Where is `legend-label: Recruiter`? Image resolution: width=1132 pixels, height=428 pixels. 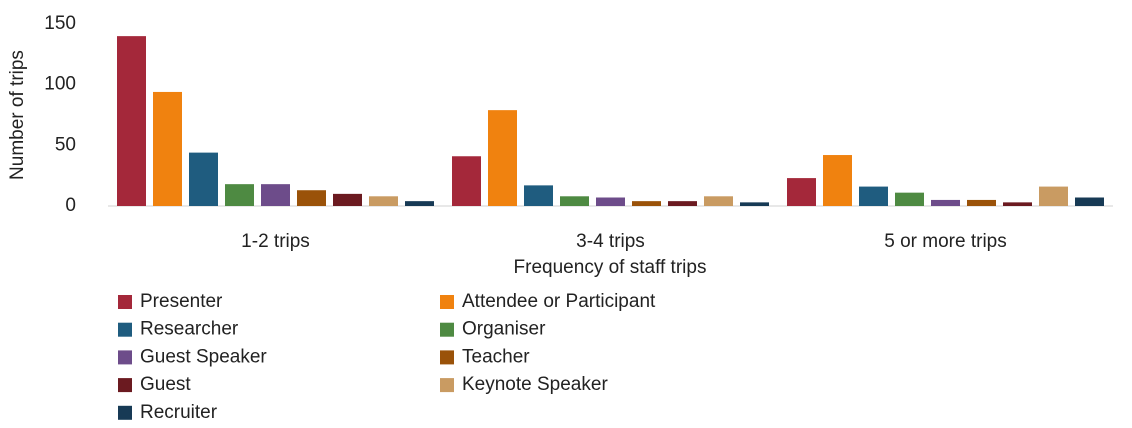 legend-label: Recruiter is located at coordinates (179, 412).